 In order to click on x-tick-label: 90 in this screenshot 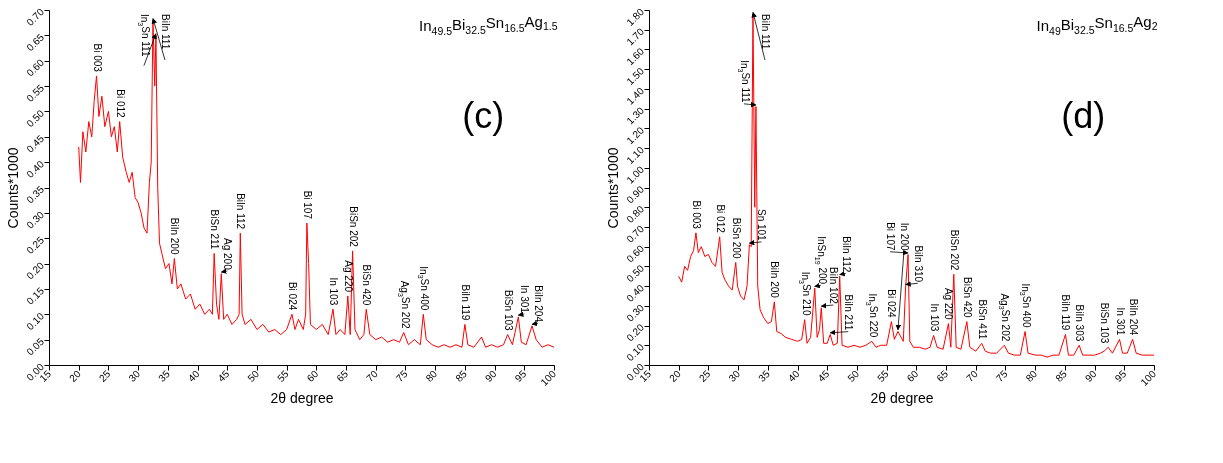, I will do `click(1090, 375)`.